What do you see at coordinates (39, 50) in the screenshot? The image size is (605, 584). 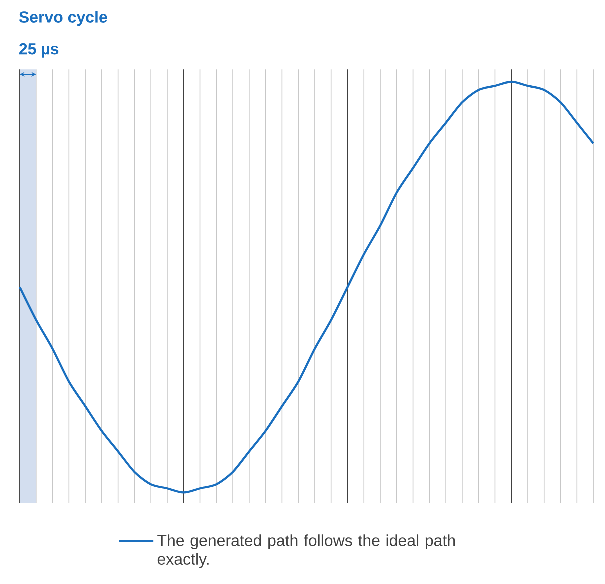 I see `chart-subtitle: 25 µs` at bounding box center [39, 50].